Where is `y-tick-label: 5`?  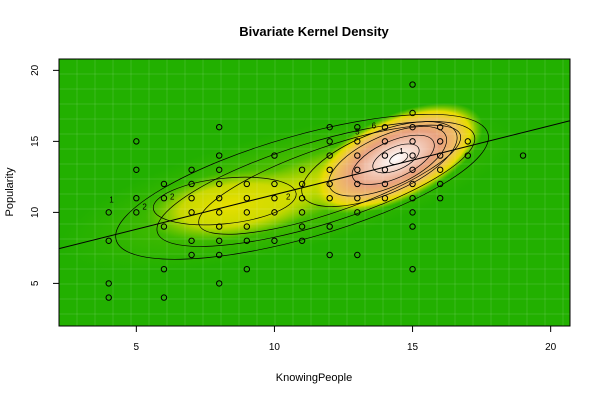
y-tick-label: 5 is located at coordinates (35, 283).